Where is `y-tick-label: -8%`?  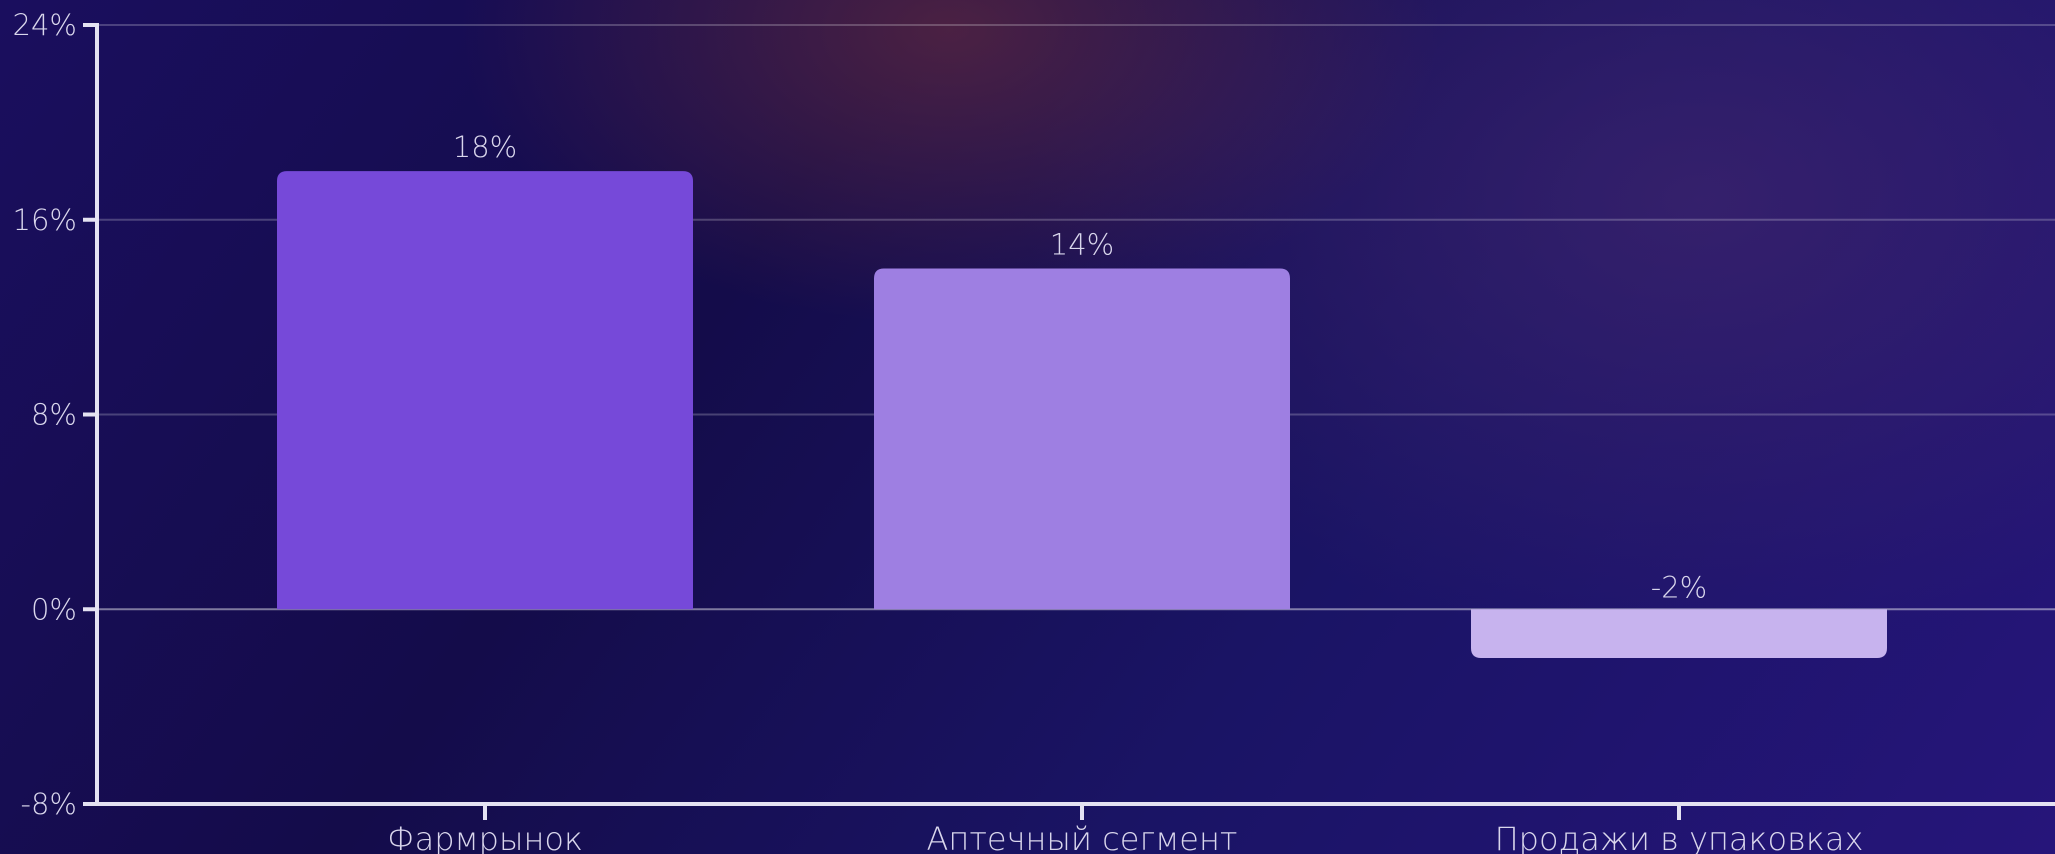 y-tick-label: -8% is located at coordinates (49, 804).